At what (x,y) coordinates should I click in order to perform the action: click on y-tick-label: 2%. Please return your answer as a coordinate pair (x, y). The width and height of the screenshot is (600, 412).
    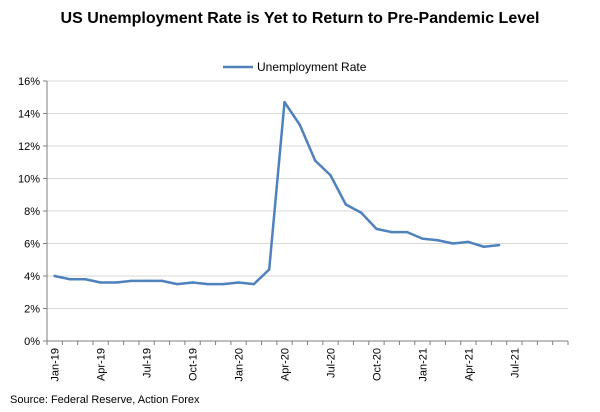
    Looking at the image, I should click on (32, 310).